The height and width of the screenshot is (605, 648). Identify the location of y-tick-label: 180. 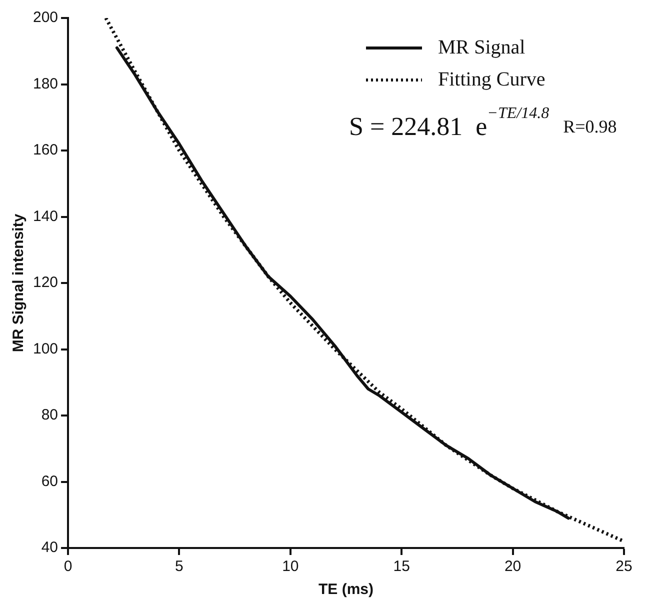
(45, 83).